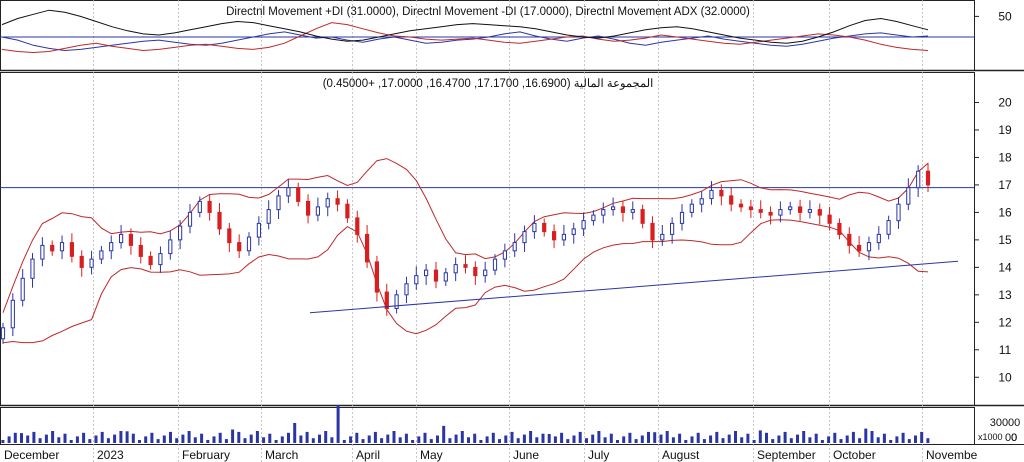 Image resolution: width=1024 pixels, height=462 pixels. What do you see at coordinates (431, 455) in the screenshot?
I see `x-axis-label: May` at bounding box center [431, 455].